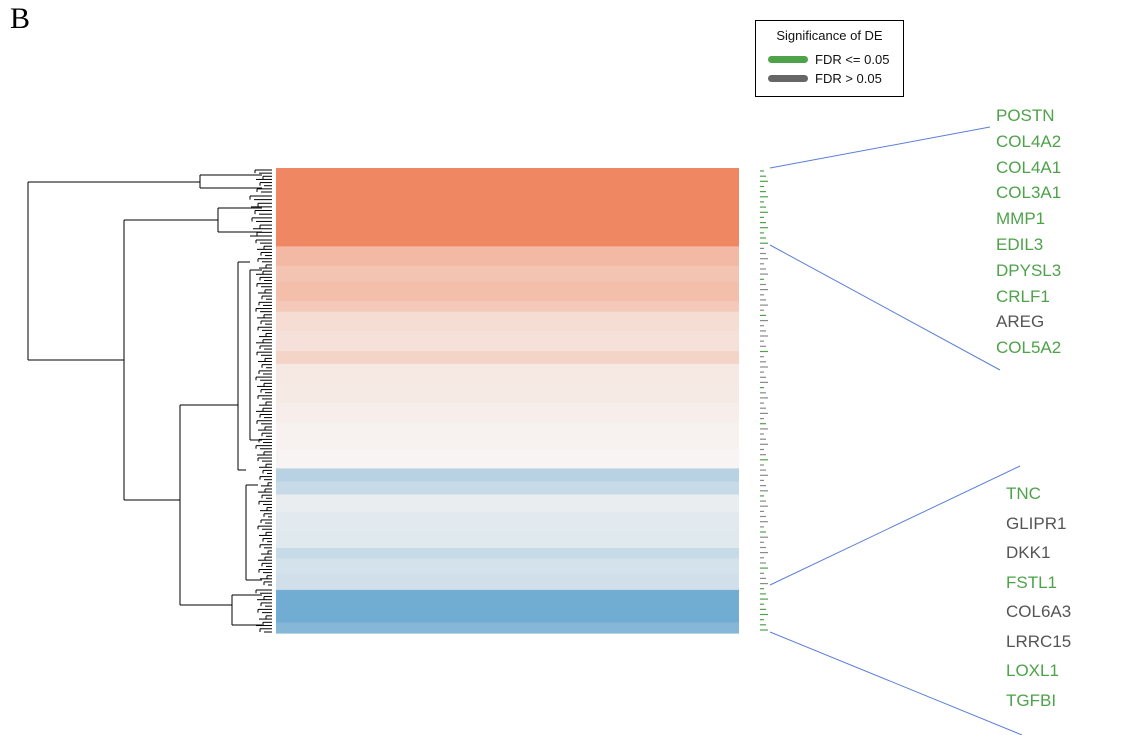 The width and height of the screenshot is (1139, 735). What do you see at coordinates (1029, 193) in the screenshot?
I see `gene-label-col3a1: COL3A1` at bounding box center [1029, 193].